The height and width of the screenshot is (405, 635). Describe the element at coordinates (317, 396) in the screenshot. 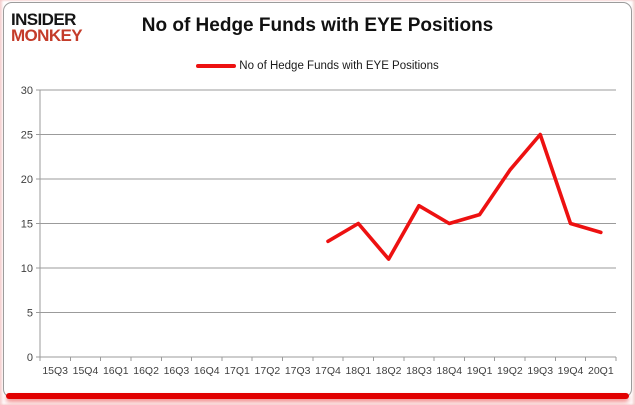

I see `bottom-red-bar` at that location.